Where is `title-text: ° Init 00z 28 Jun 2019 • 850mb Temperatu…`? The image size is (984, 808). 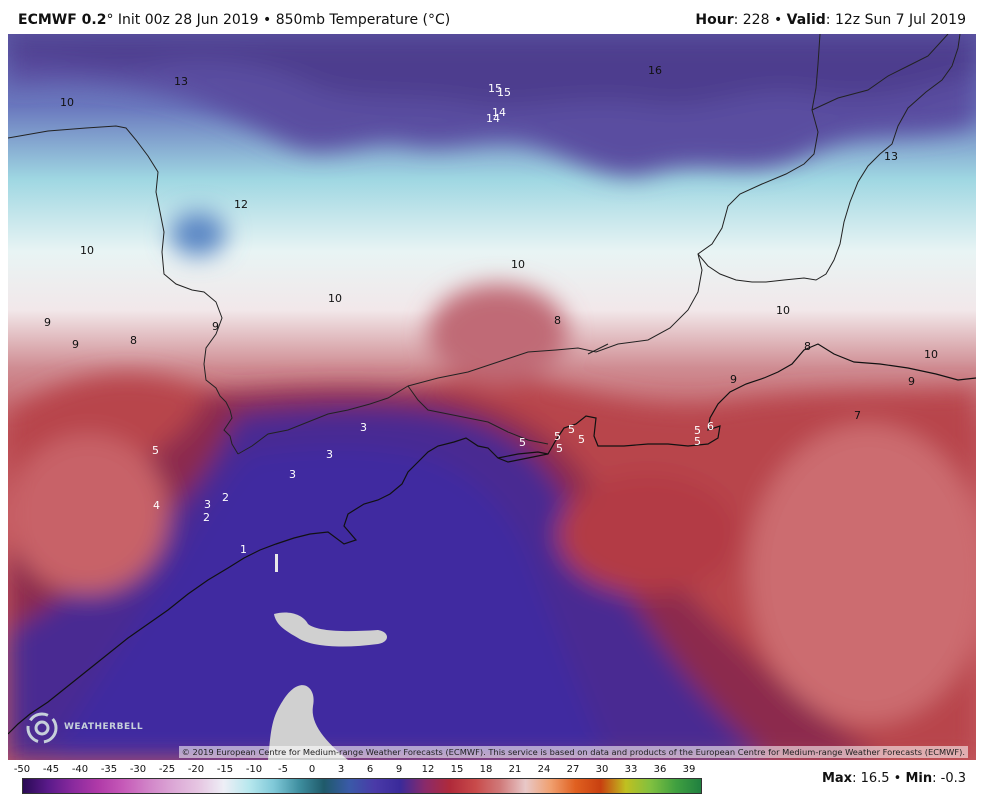 title-text: ° Init 00z 28 Jun 2019 • 850mb Temperatu… is located at coordinates (278, 20).